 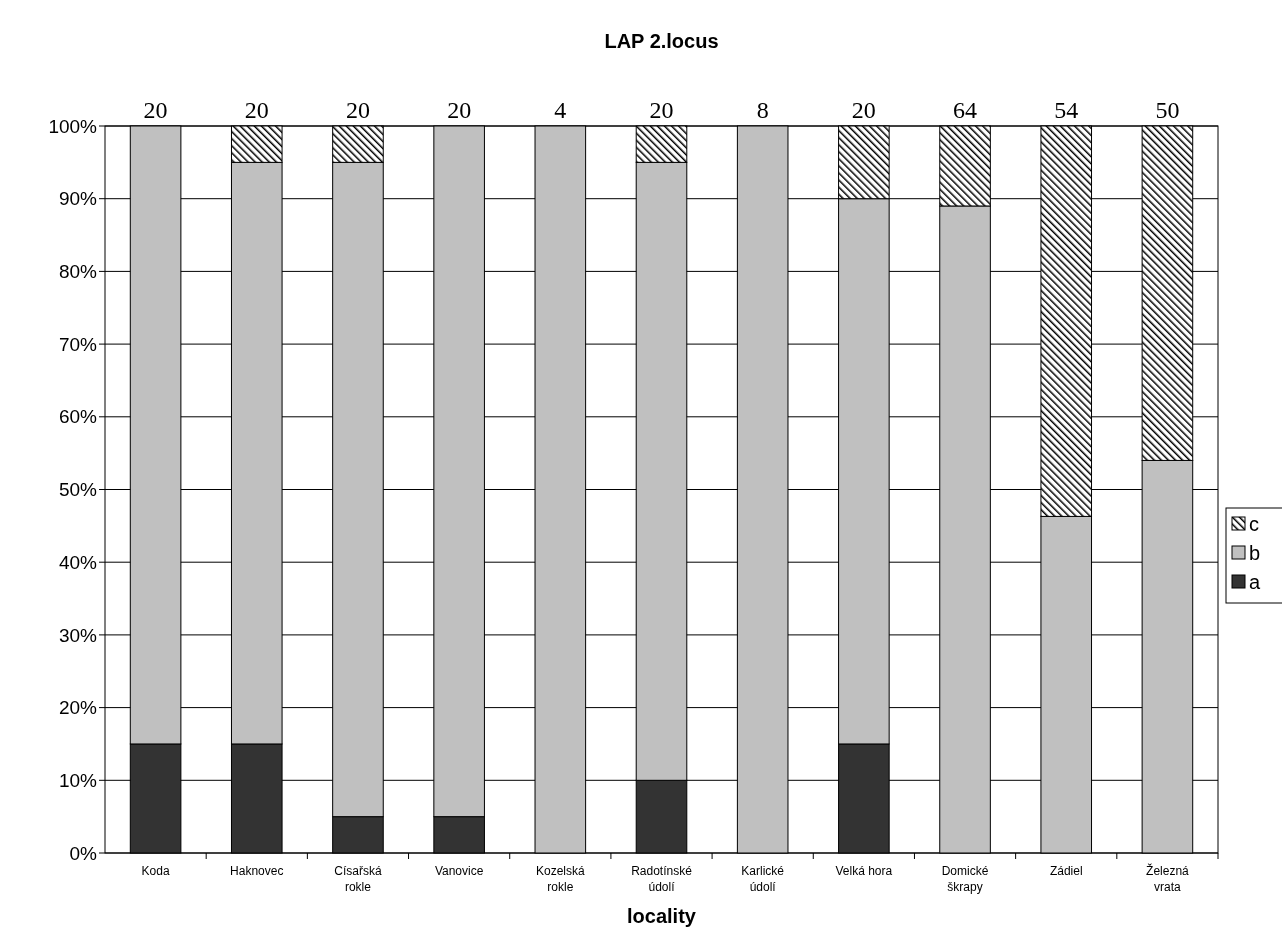 I want to click on y-tick-label: 20%, so click(x=78, y=708).